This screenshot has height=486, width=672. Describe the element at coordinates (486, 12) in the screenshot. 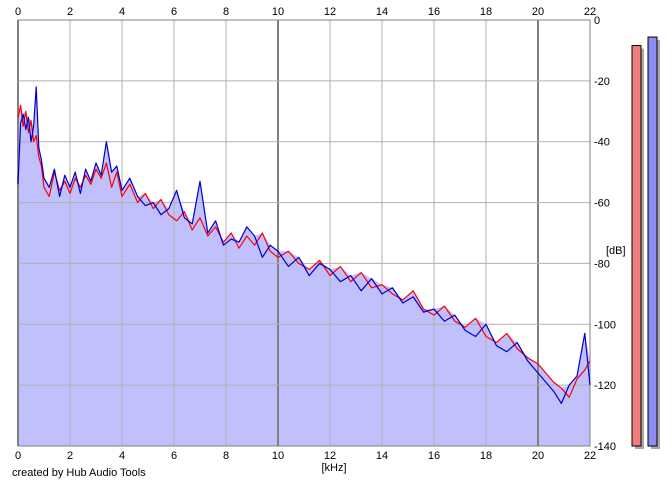

I see `x-tick-label-top: 18` at that location.